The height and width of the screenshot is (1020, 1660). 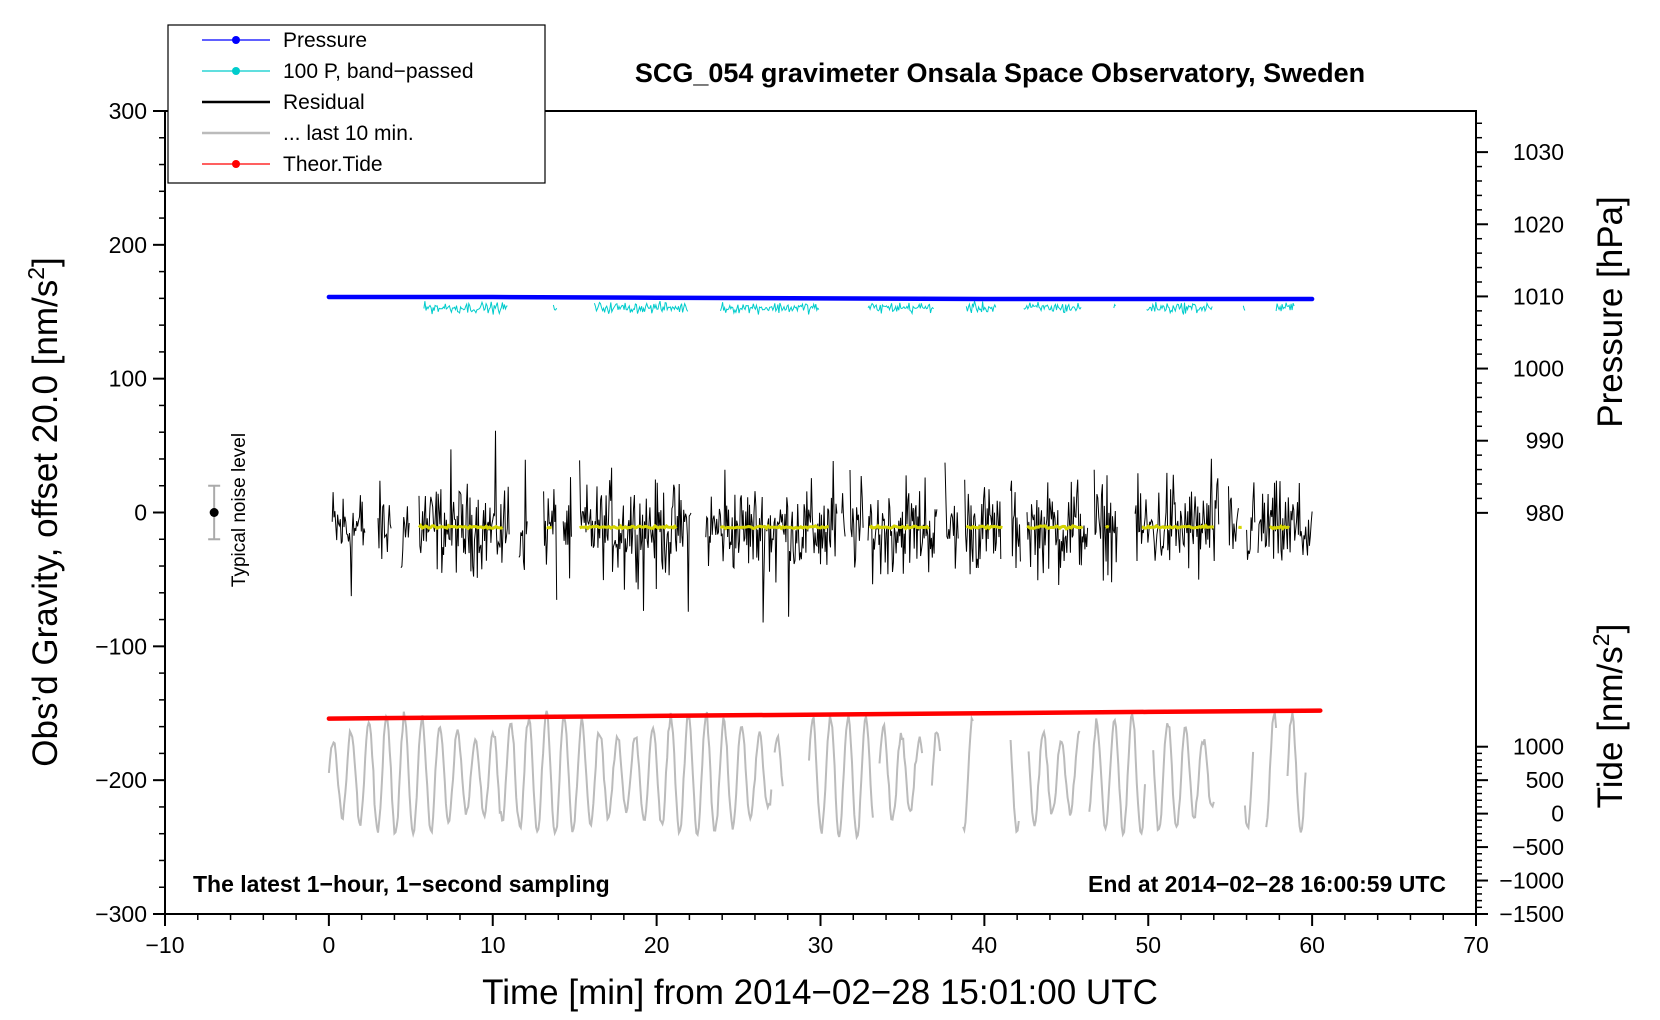 I want to click on legend-item-100-p-band-passed: 100 P, band−passed, so click(x=338, y=71).